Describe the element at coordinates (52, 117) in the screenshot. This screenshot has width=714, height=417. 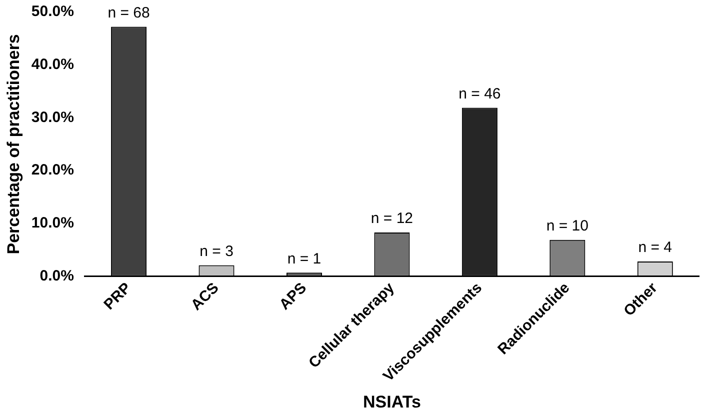
I see `y-tick-label: 30.0%` at that location.